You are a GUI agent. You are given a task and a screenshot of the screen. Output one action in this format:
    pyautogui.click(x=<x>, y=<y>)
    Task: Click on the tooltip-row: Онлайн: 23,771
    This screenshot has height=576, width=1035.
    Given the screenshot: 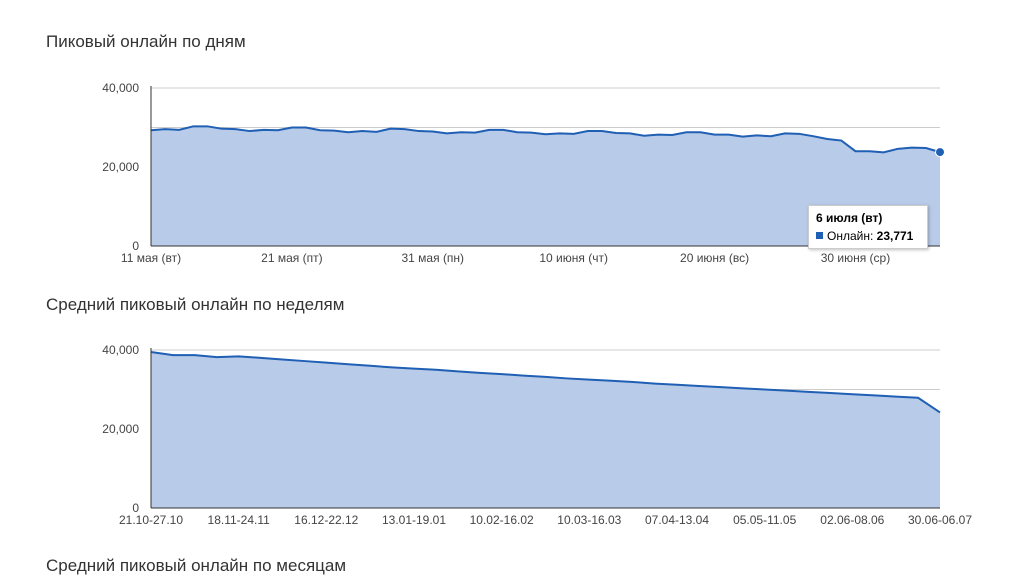 What is the action you would take?
    pyautogui.click(x=868, y=236)
    